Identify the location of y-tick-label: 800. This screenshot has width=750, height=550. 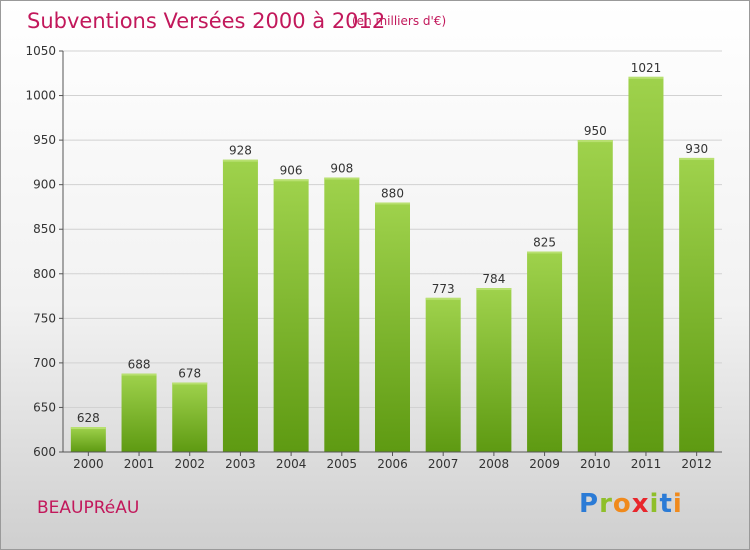
(44, 274).